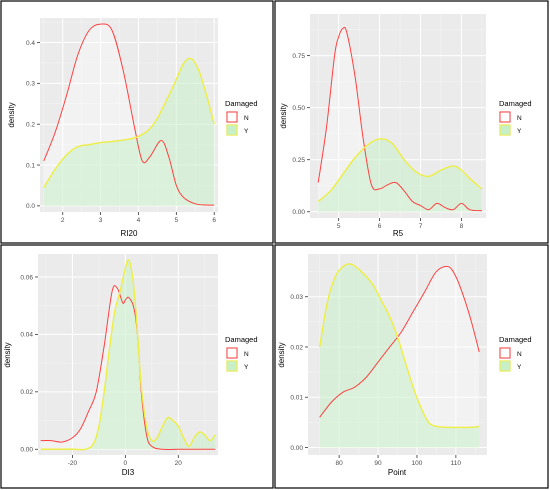 This screenshot has height=490, width=550. Describe the element at coordinates (30, 84) in the screenshot. I see `y-tick-label: 0.3` at that location.